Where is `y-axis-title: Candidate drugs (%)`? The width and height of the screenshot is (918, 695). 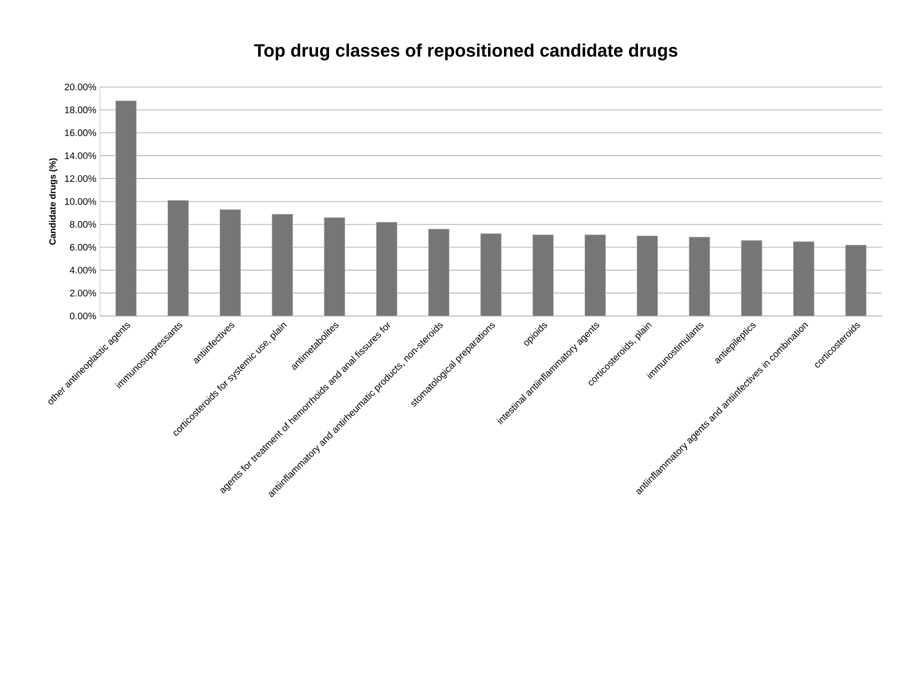
y-axis-title: Candidate drugs (%) is located at coordinates (53, 201).